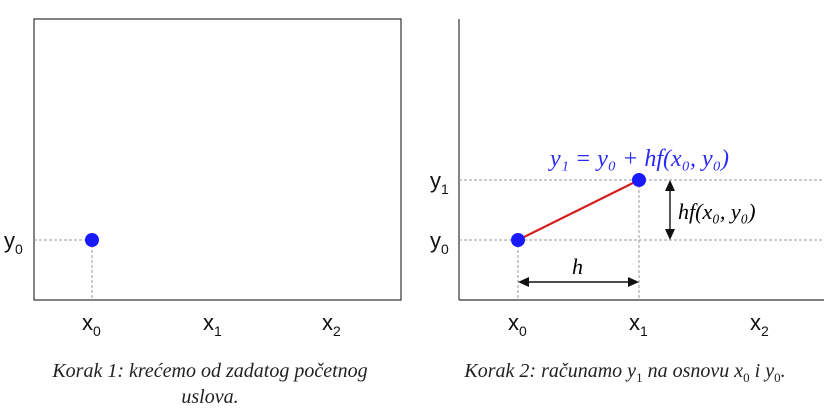  What do you see at coordinates (783, 371) in the screenshot?
I see `caption-step-2-end: .` at bounding box center [783, 371].